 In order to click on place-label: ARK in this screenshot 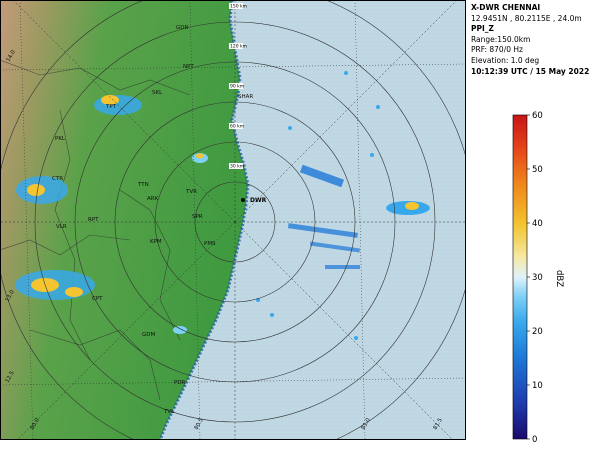, I will do `click(153, 199)`.